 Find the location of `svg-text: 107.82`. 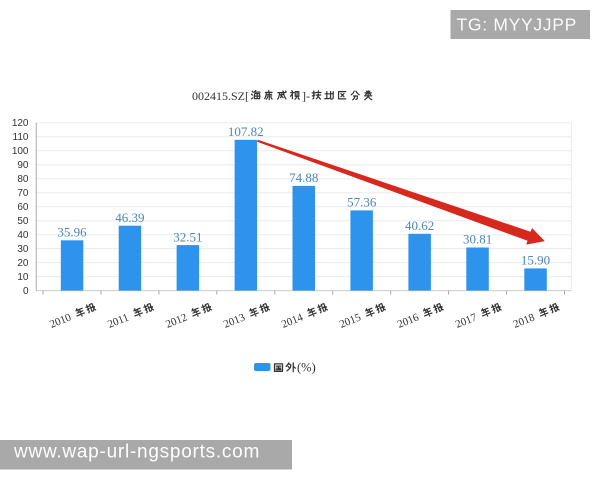

svg-text: 107.82 is located at coordinates (246, 131).